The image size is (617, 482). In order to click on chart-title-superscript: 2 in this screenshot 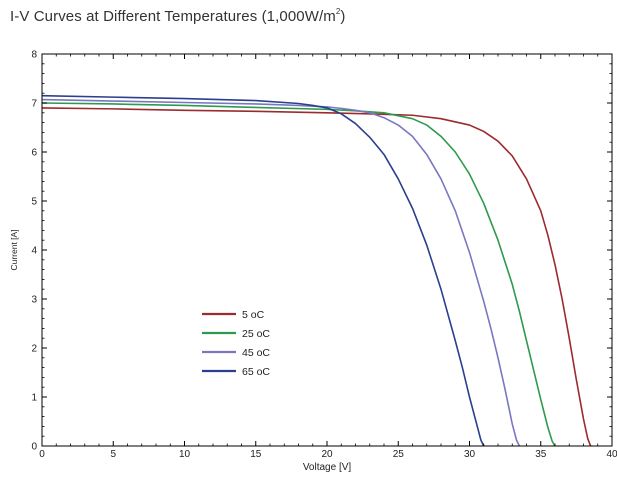, I will do `click(338, 11)`.